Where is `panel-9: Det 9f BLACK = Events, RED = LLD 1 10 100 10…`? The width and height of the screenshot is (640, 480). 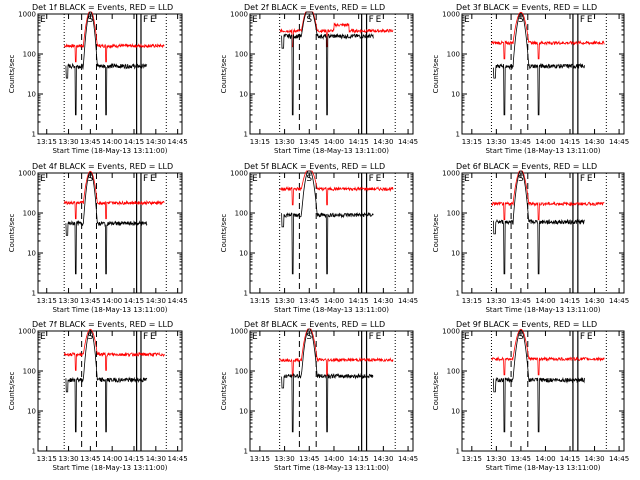 panel-9: Det 9f BLACK = Events, RED = LLD 1 10 100 10… is located at coordinates (530, 396).